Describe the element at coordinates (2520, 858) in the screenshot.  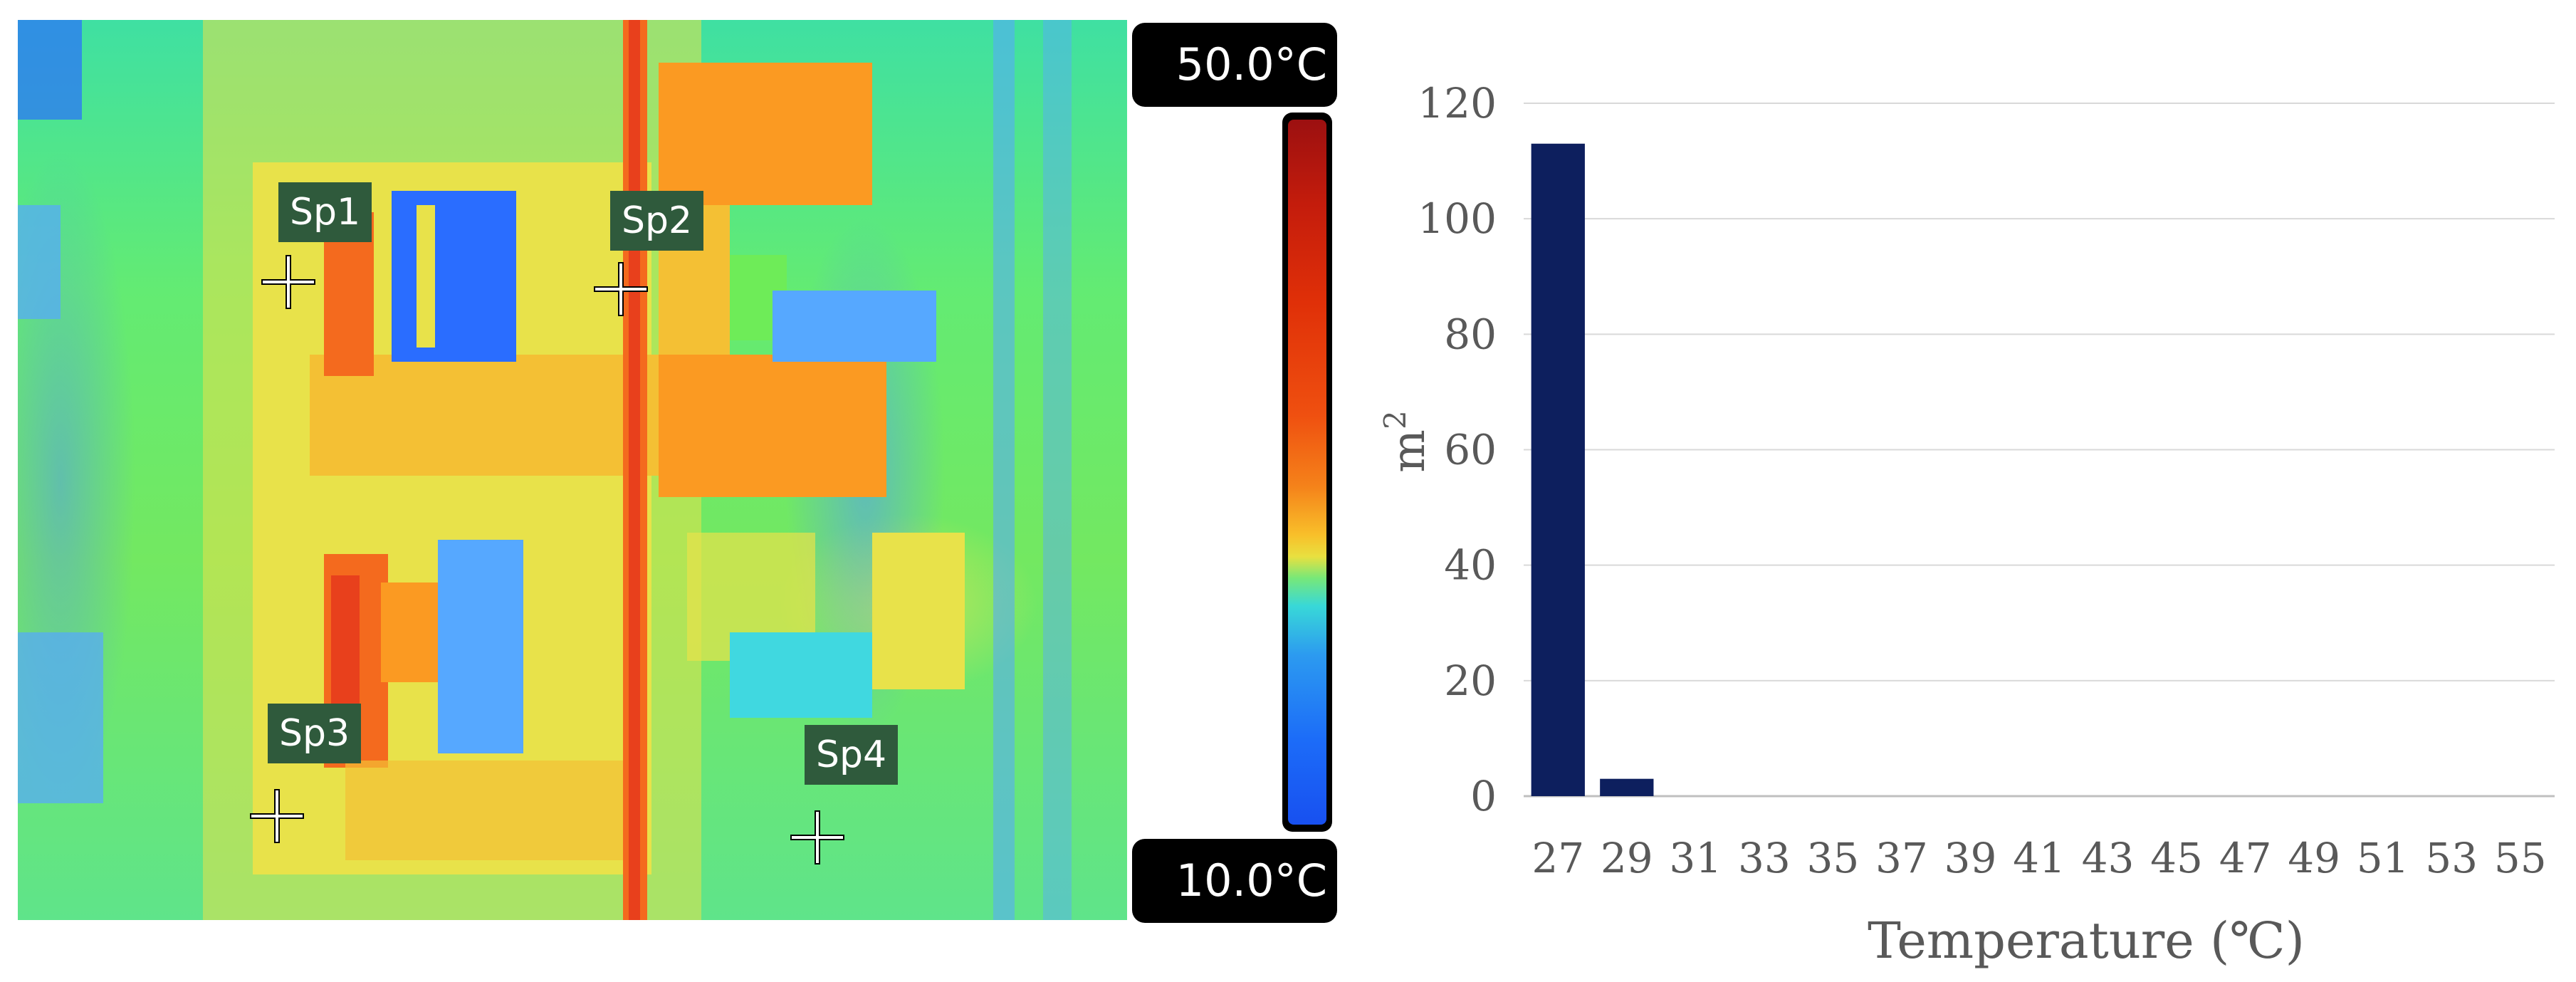
I see `x-tick-label: 55` at that location.